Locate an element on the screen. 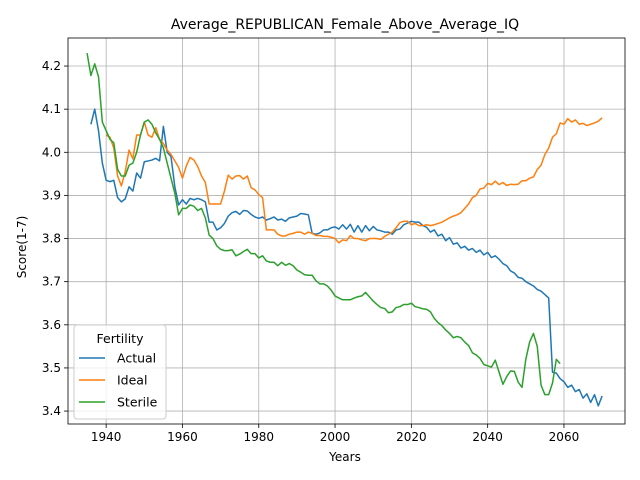 The width and height of the screenshot is (640, 480). legend-label-sterile: Sterile is located at coordinates (137, 402).